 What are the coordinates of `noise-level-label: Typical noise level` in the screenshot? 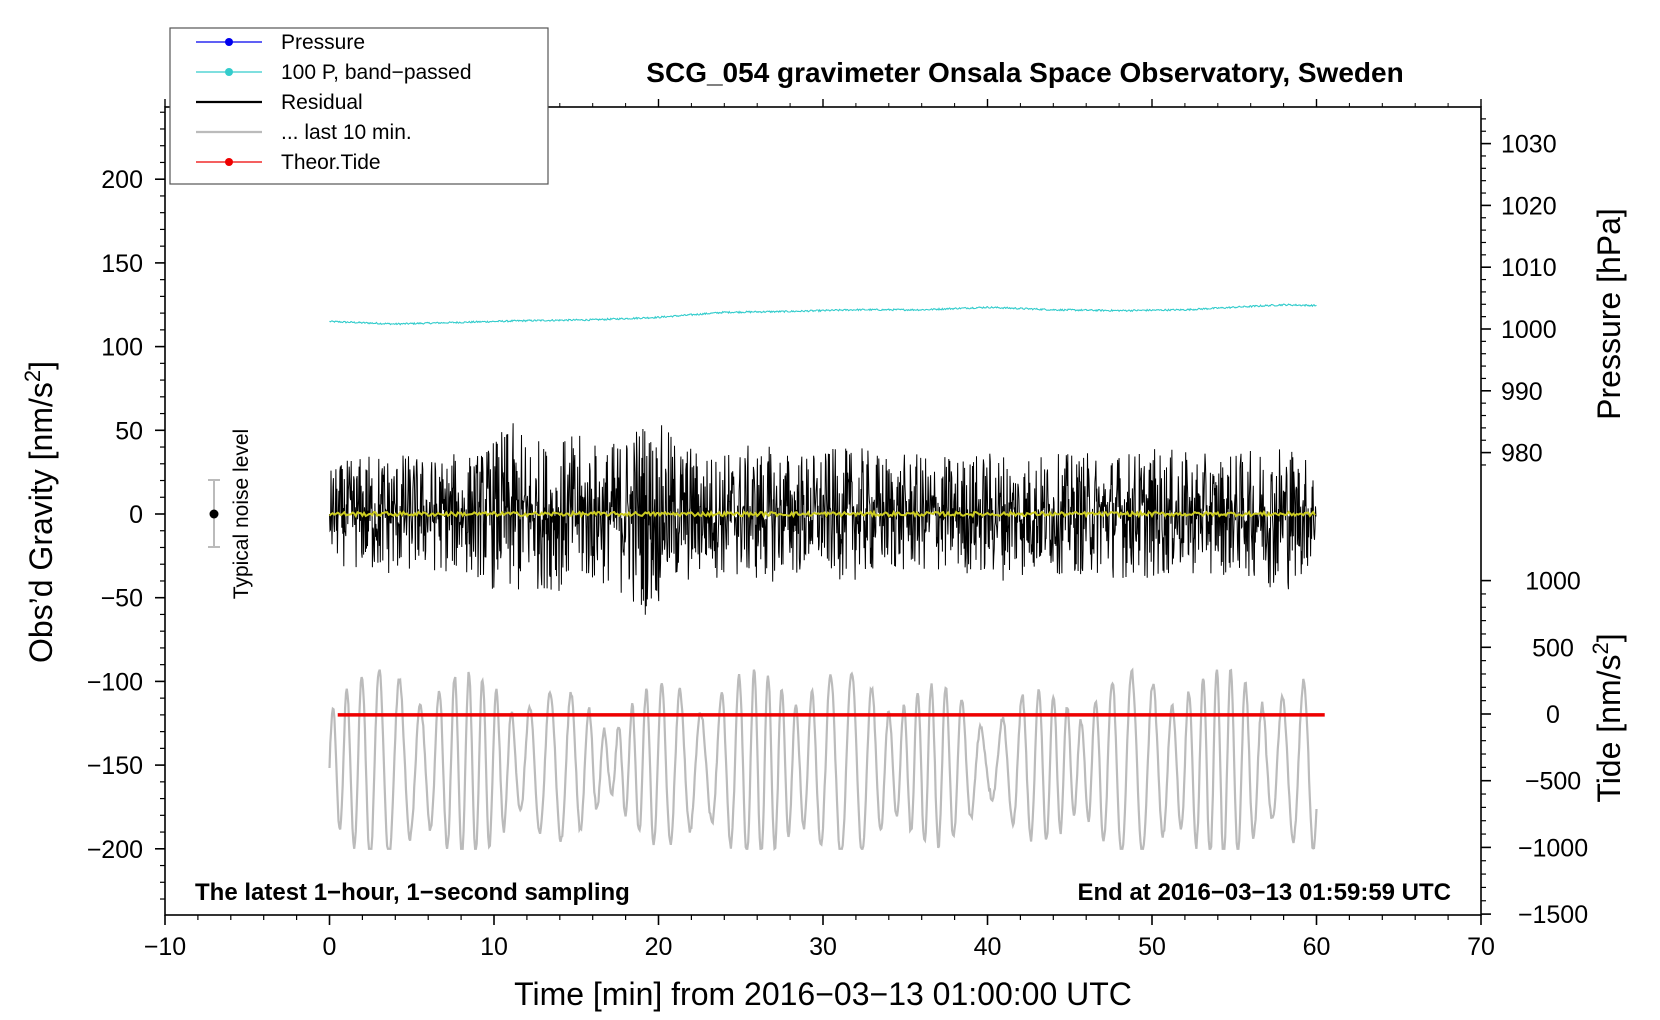 It's located at (241, 514).